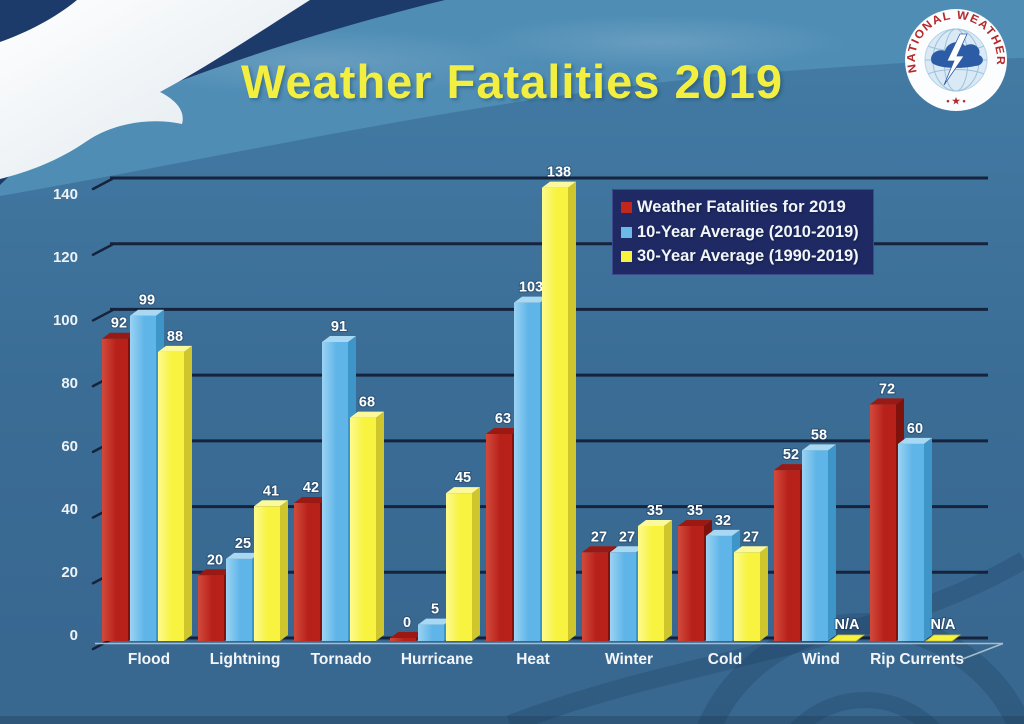  I want to click on category-label: Lightning, so click(245, 659).